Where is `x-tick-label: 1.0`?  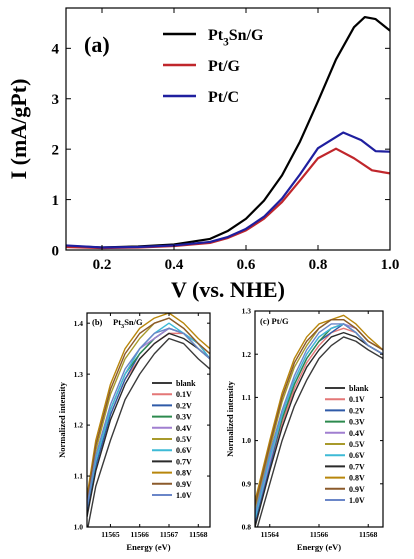
x-tick-label: 1.0 is located at coordinates (390, 265).